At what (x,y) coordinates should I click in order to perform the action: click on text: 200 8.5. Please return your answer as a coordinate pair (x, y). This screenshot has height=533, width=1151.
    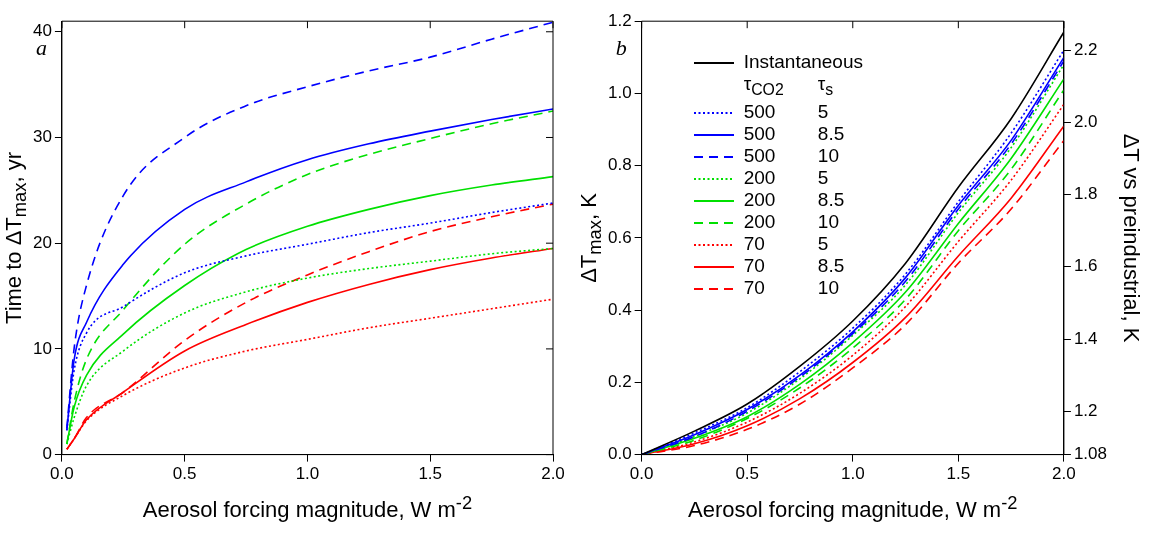
    Looking at the image, I should click on (794, 199).